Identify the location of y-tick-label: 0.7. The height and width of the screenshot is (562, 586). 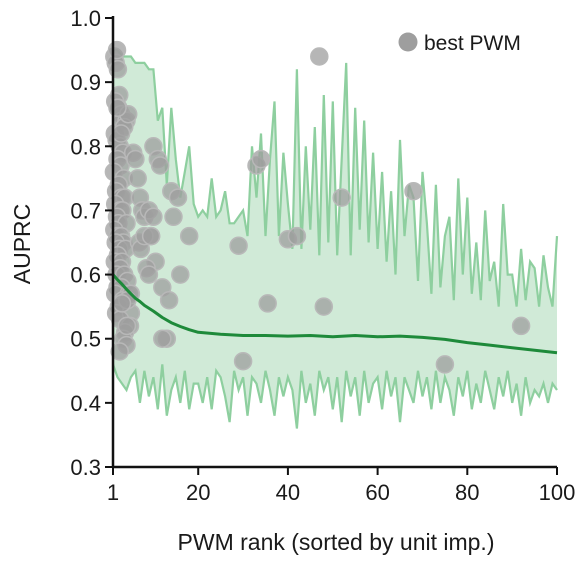
(85, 210).